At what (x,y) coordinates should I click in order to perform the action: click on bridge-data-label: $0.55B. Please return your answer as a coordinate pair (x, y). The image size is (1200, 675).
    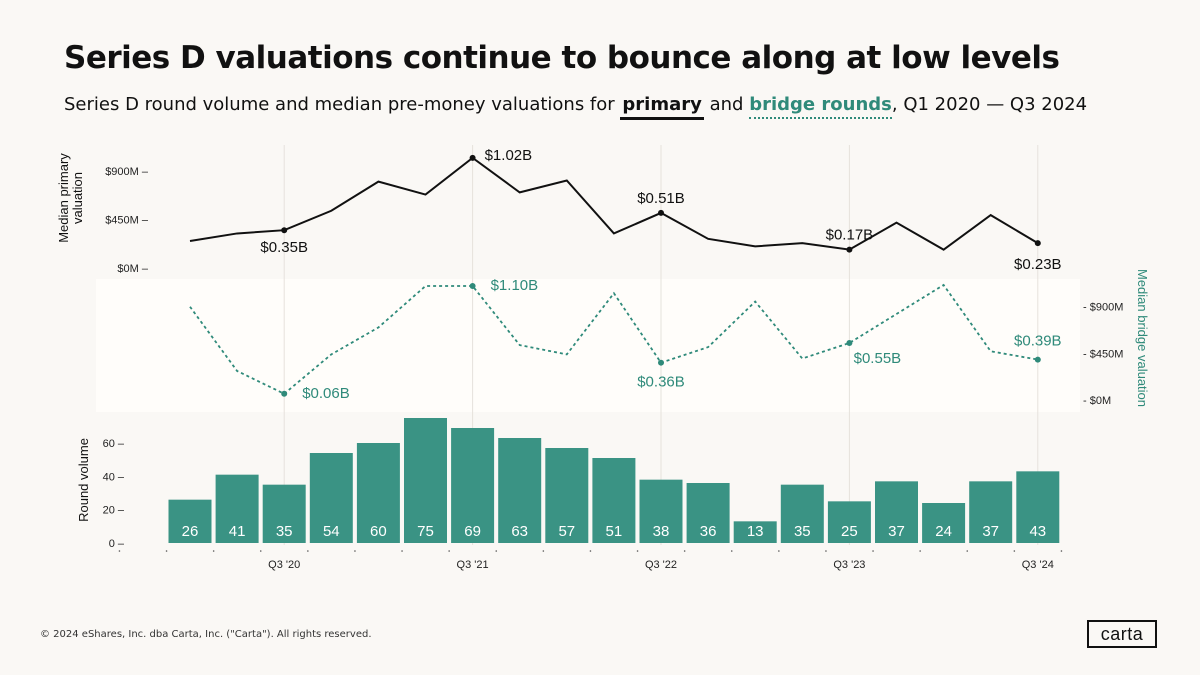
    Looking at the image, I should click on (878, 358).